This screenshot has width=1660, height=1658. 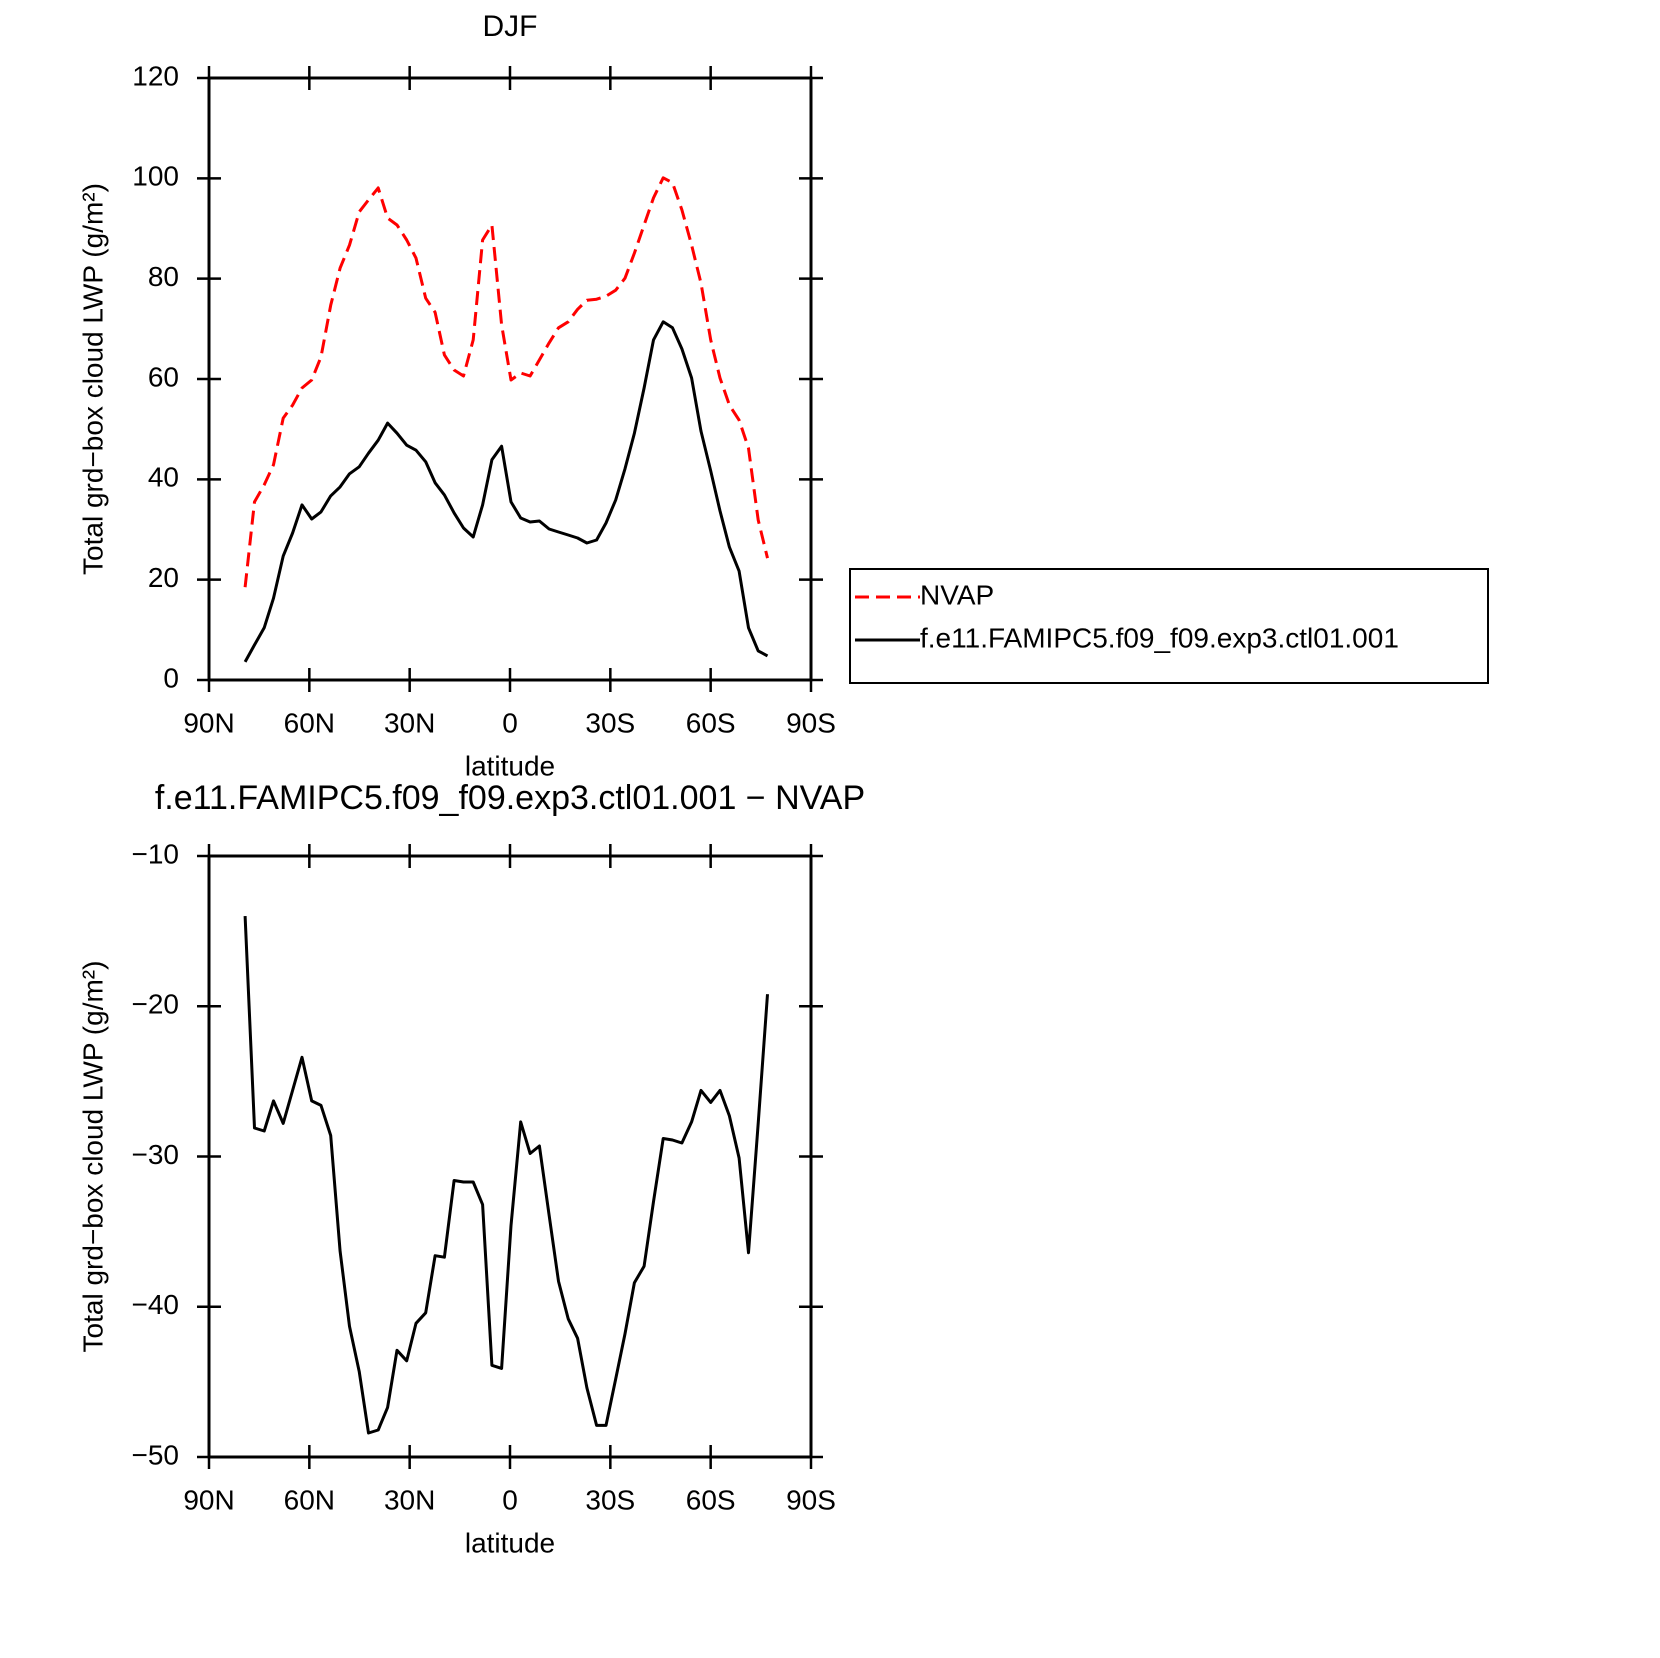 What do you see at coordinates (156, 1304) in the screenshot?
I see `y-tick-label: −40` at bounding box center [156, 1304].